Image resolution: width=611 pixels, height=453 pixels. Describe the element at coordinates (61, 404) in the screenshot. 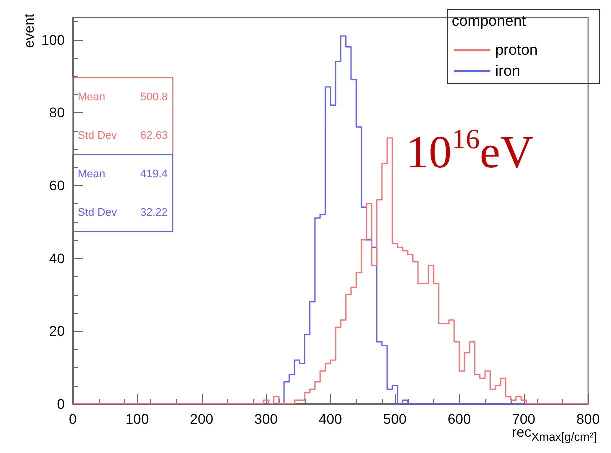

I see `y-tick-label: 0` at that location.